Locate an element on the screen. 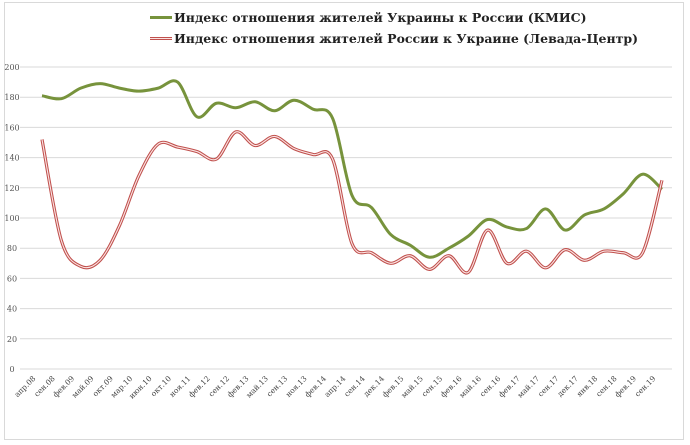 The image size is (690, 445). legend-swatch-red is located at coordinates (161, 38).